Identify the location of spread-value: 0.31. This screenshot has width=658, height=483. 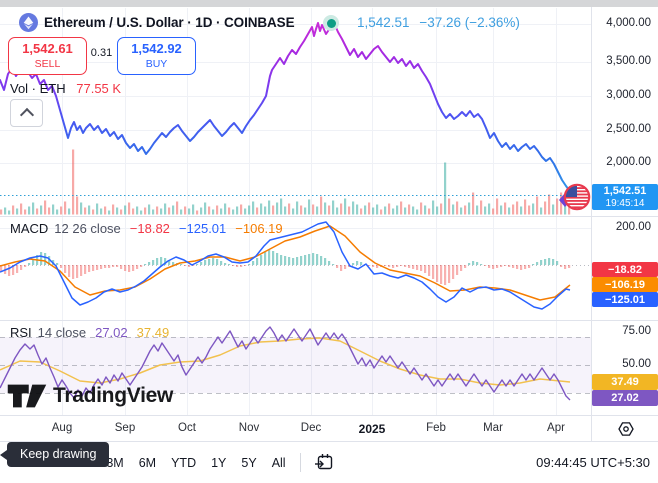
(101, 53).